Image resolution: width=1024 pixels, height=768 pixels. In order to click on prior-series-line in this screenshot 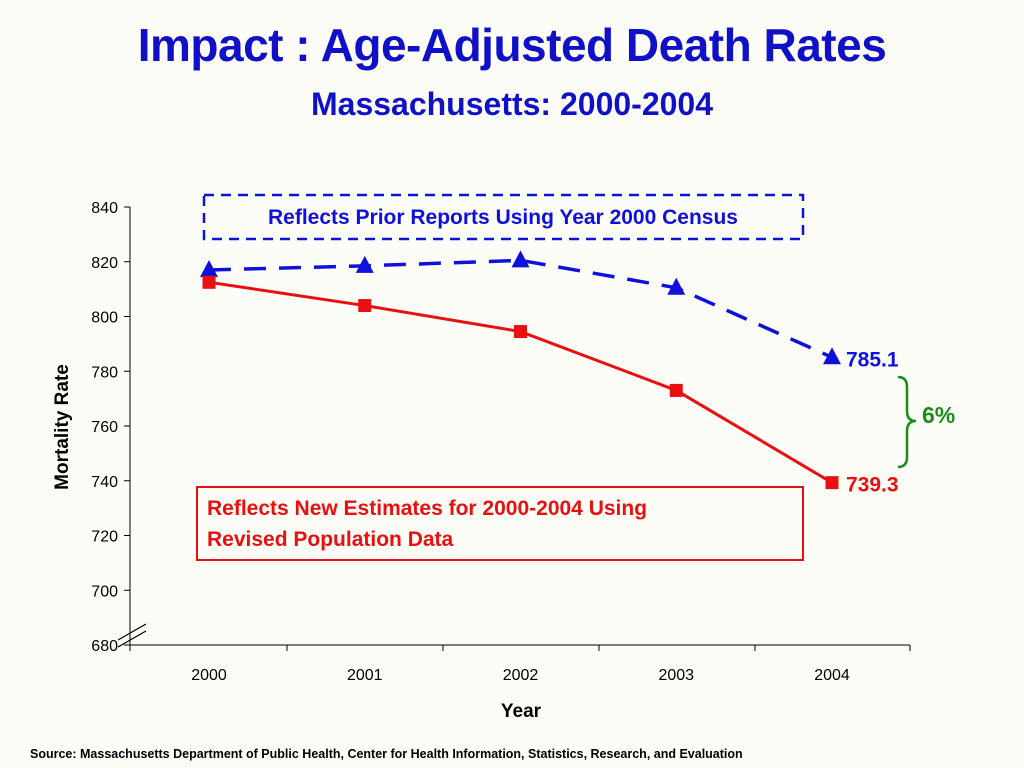, I will do `click(520, 308)`.